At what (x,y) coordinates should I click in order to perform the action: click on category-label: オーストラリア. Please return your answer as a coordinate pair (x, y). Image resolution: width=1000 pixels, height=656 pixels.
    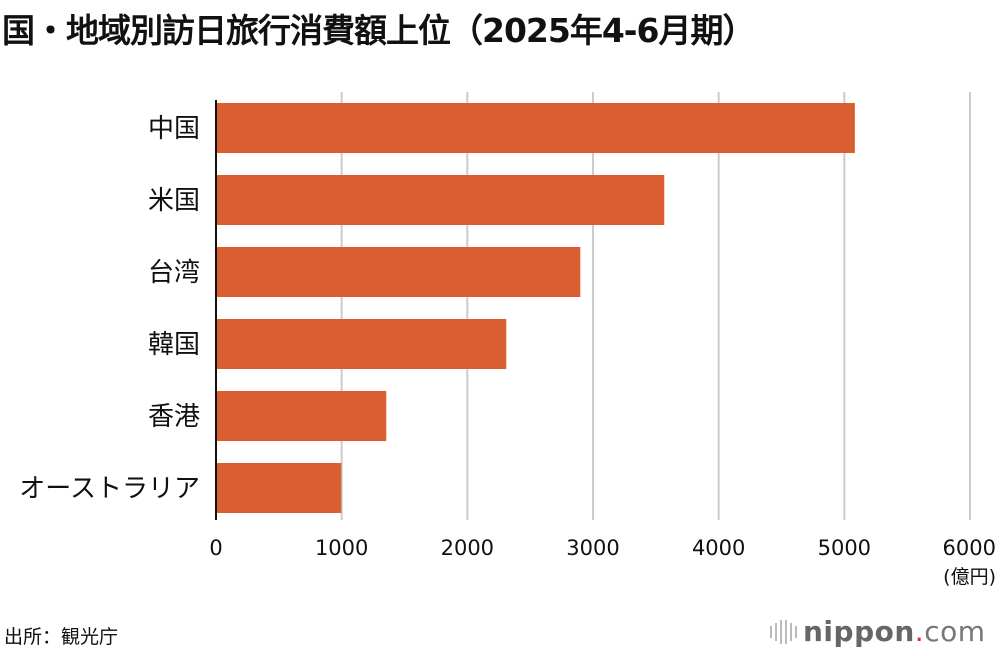
    Looking at the image, I should click on (109, 489).